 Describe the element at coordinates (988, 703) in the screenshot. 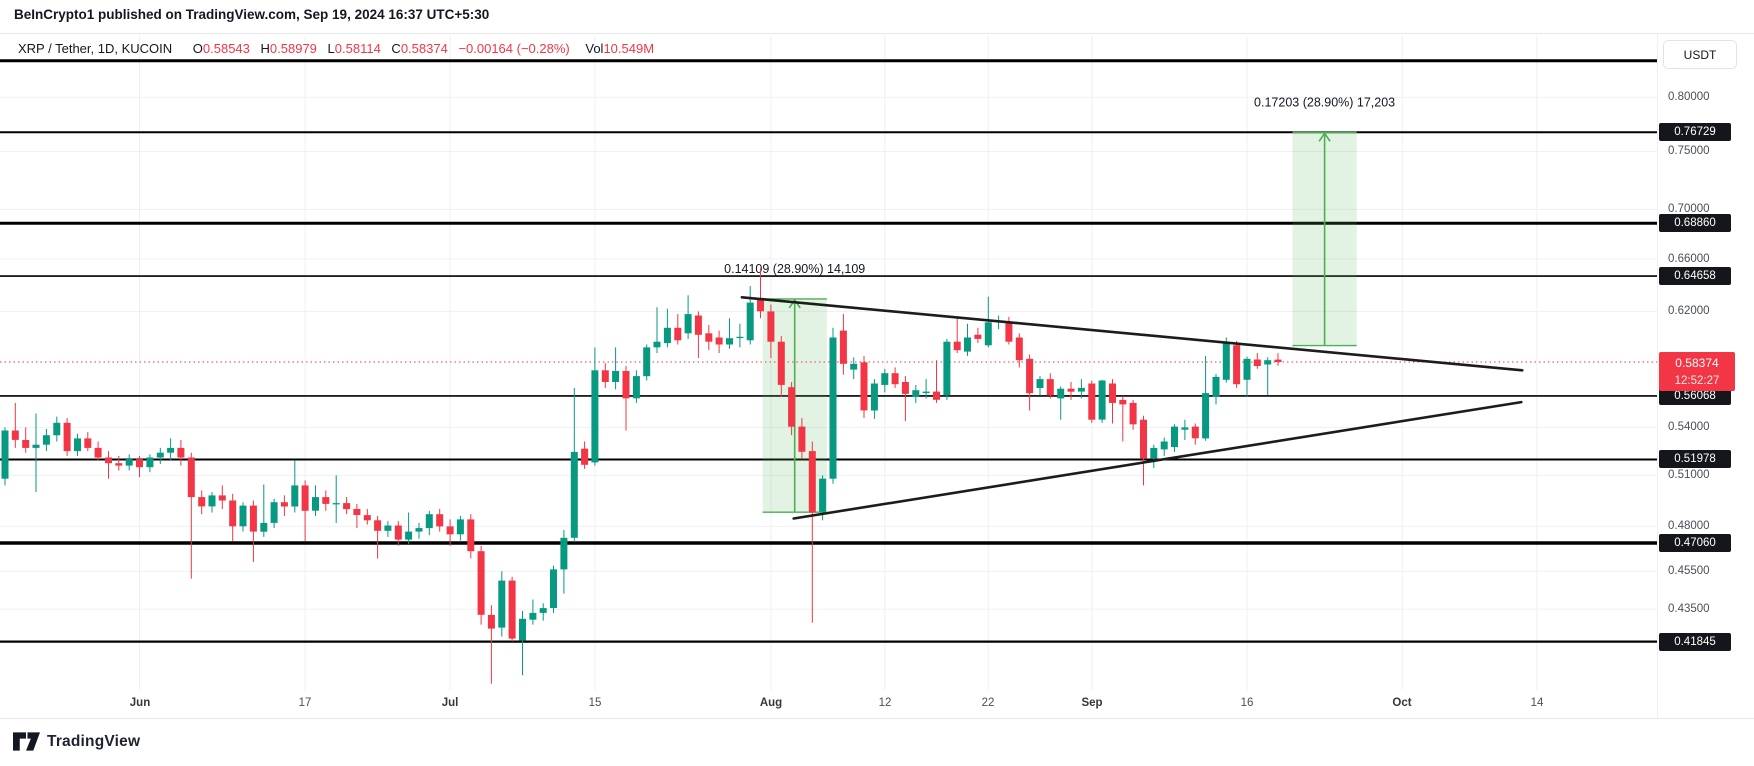

I see `time-tick-day: 22` at that location.